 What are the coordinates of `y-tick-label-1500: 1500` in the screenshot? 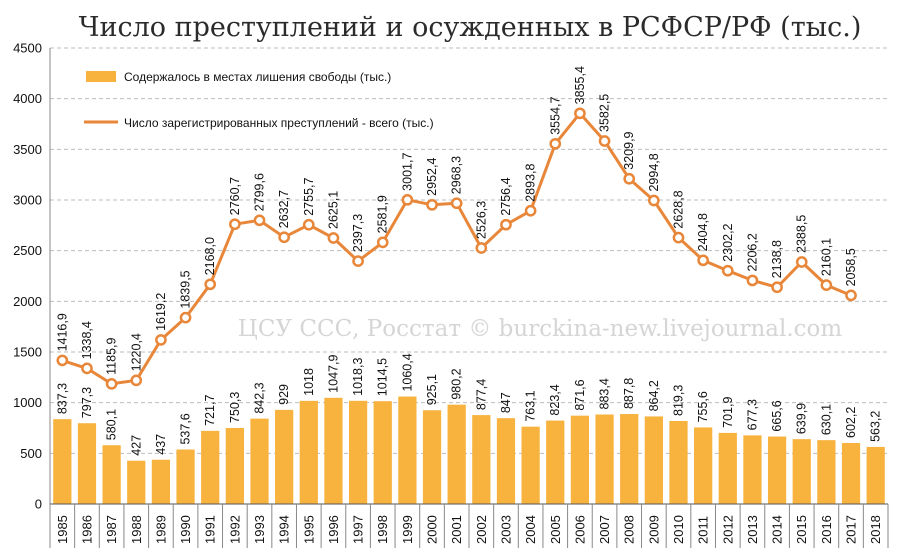 It's located at (27, 352).